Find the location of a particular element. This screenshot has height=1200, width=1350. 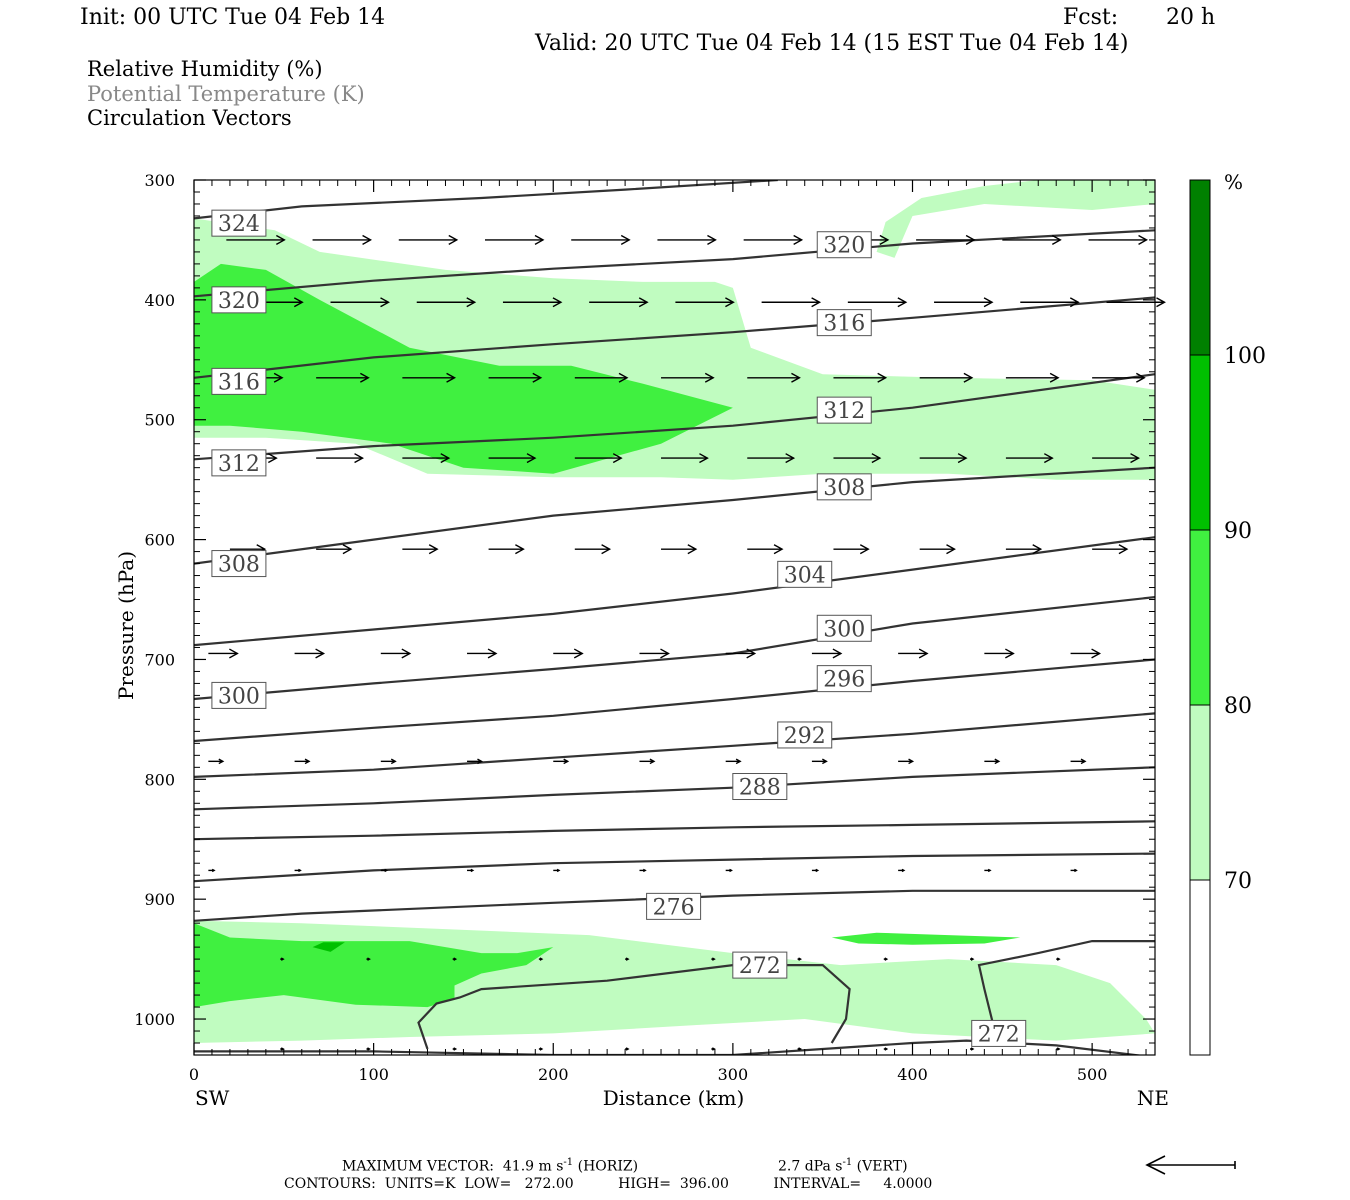

svg-text: 304 is located at coordinates (805, 575).